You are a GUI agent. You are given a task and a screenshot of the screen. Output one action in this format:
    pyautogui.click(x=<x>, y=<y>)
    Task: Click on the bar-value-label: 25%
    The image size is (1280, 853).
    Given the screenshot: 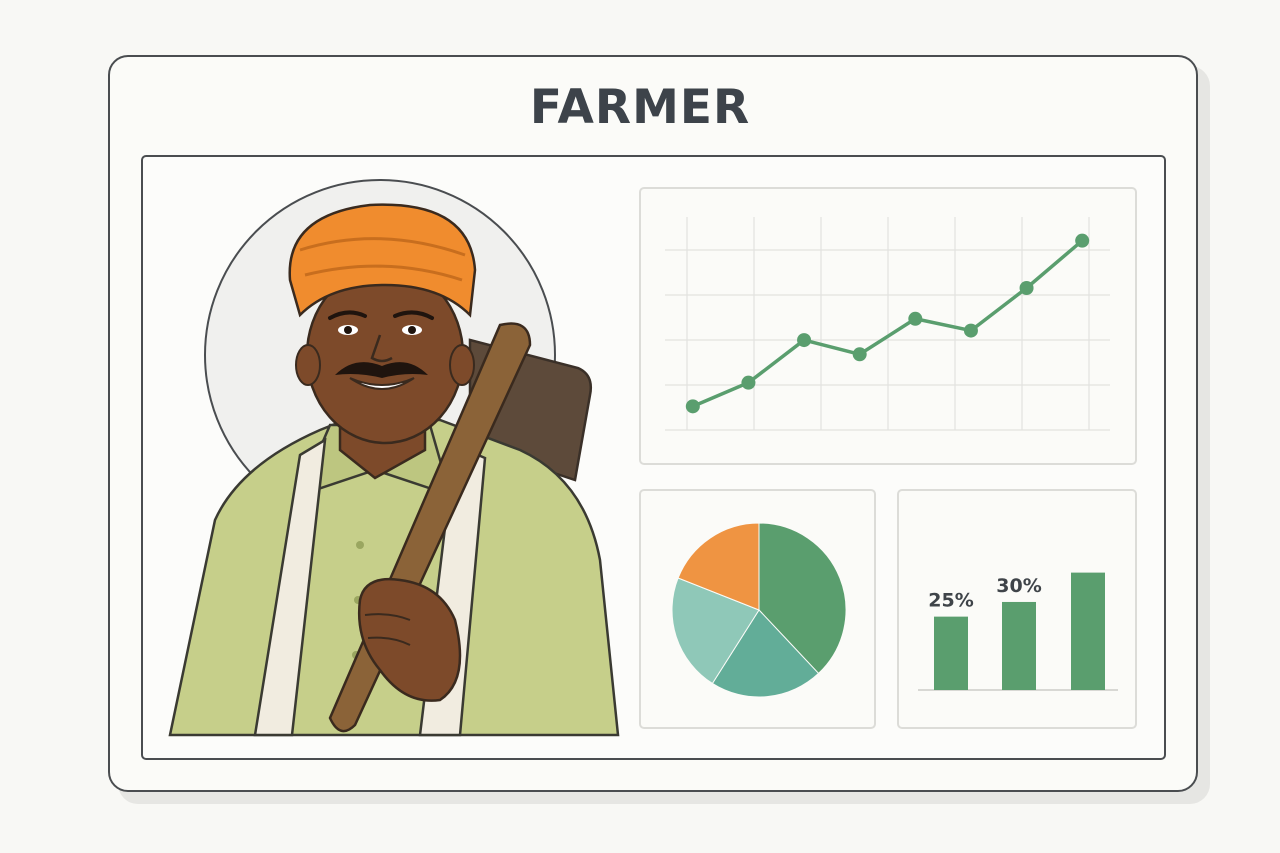 What is the action you would take?
    pyautogui.click(x=950, y=601)
    